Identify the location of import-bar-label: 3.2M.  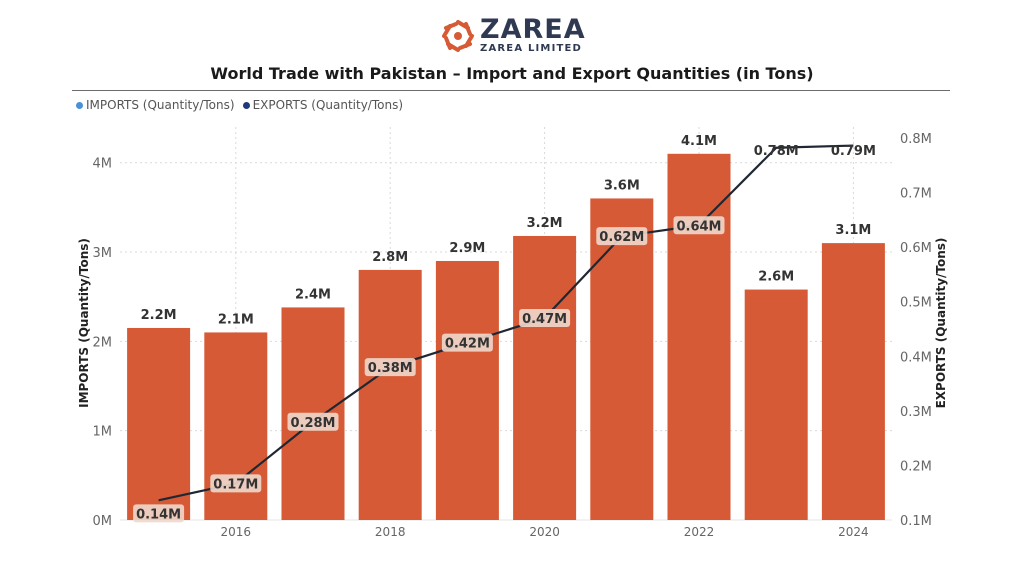
(545, 223).